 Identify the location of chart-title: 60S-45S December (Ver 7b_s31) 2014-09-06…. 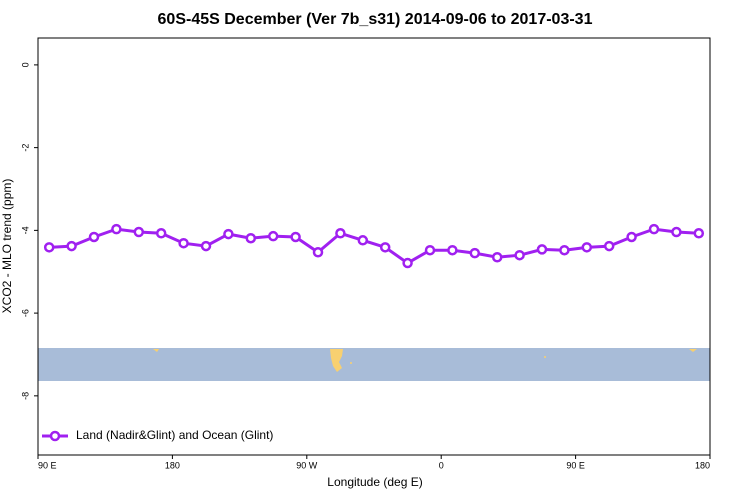
(375, 19).